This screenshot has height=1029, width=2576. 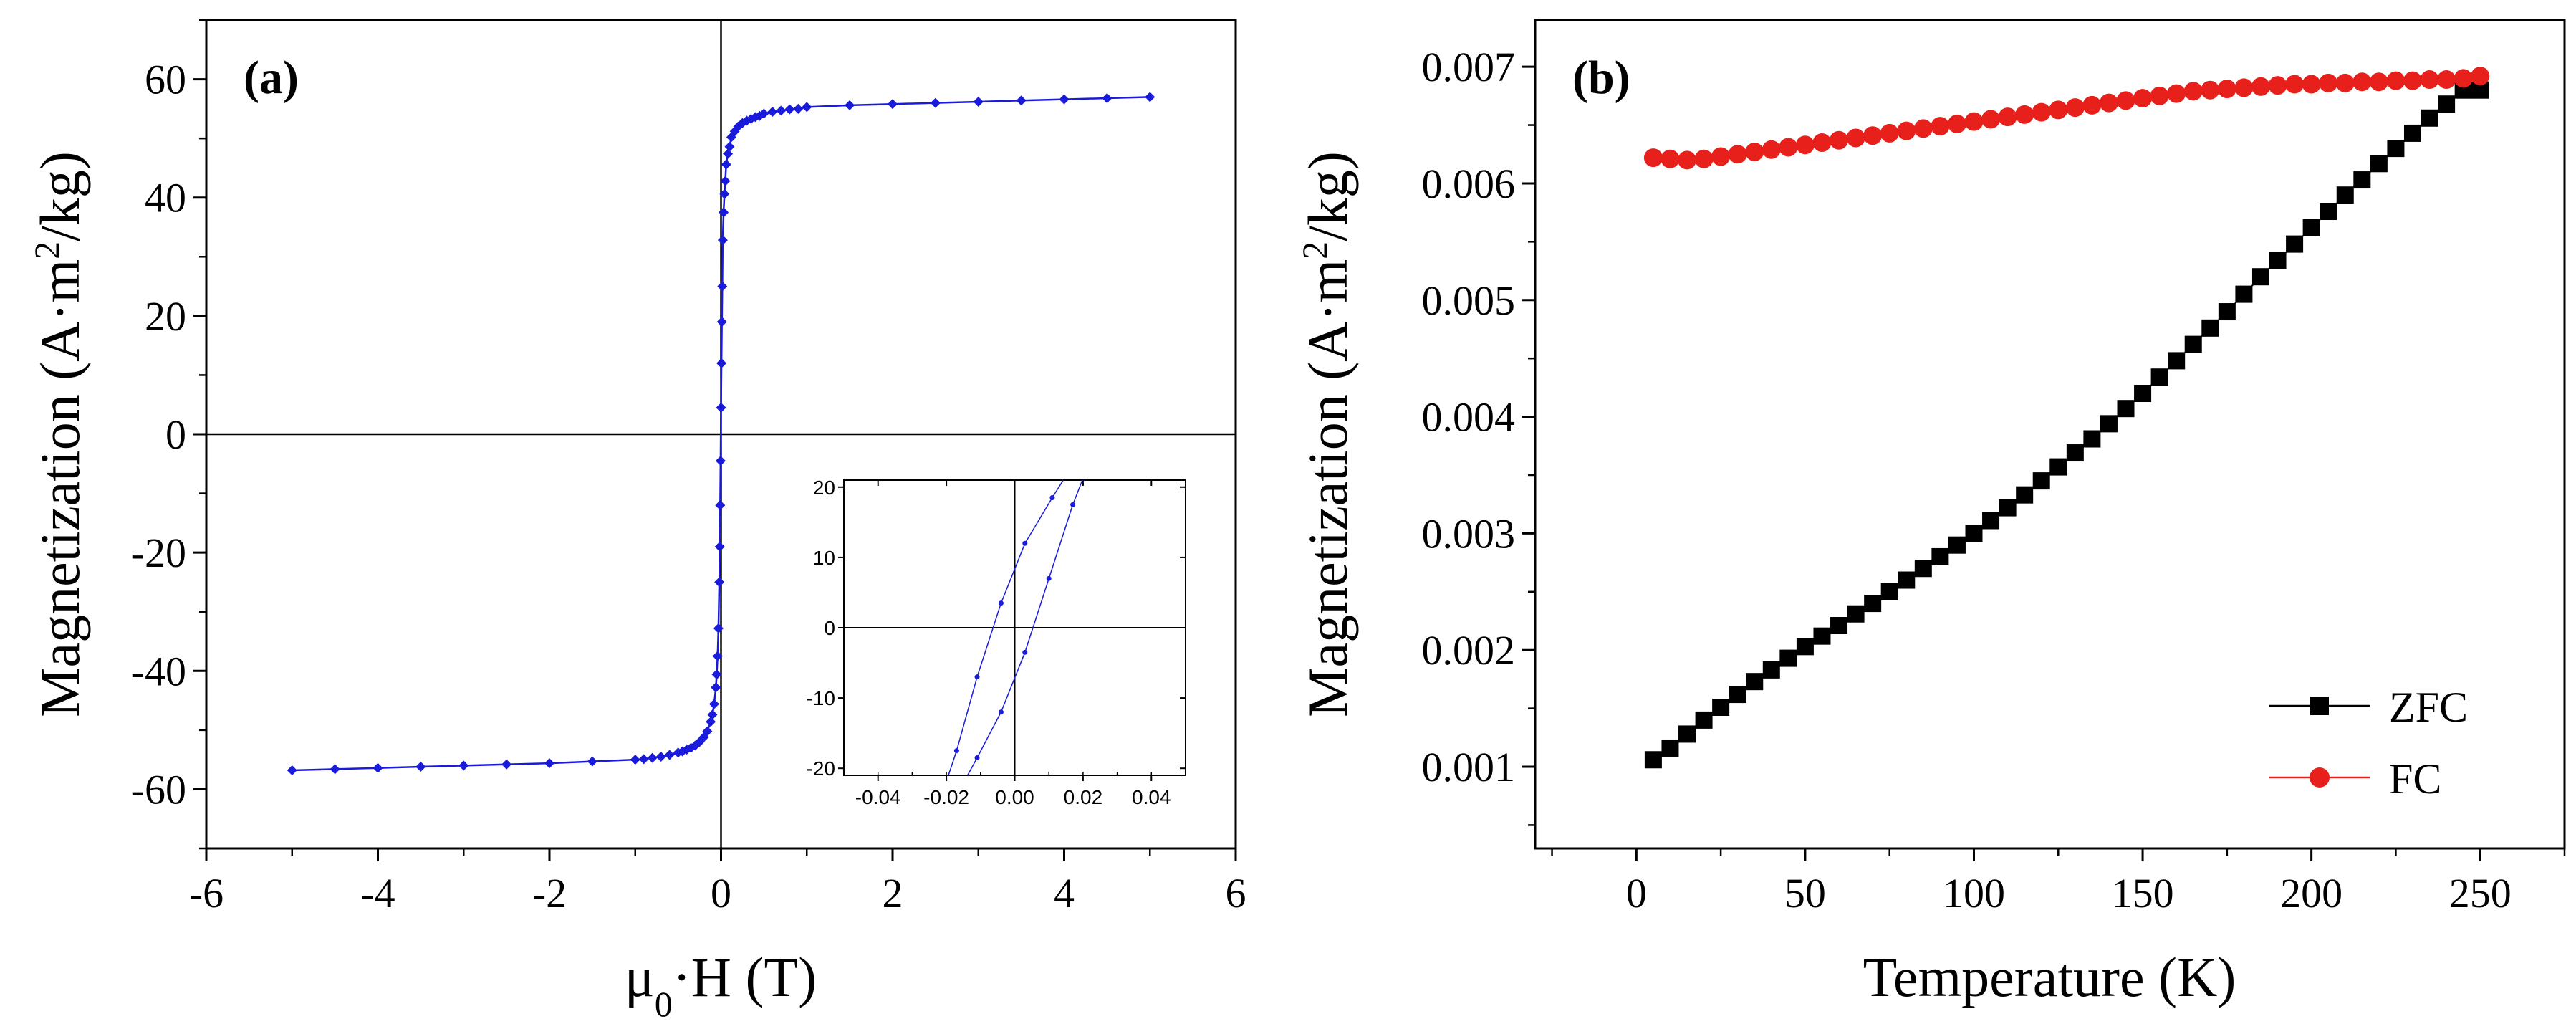 I want to click on panel-b-y-tick-label: 0.003, so click(x=1469, y=533).